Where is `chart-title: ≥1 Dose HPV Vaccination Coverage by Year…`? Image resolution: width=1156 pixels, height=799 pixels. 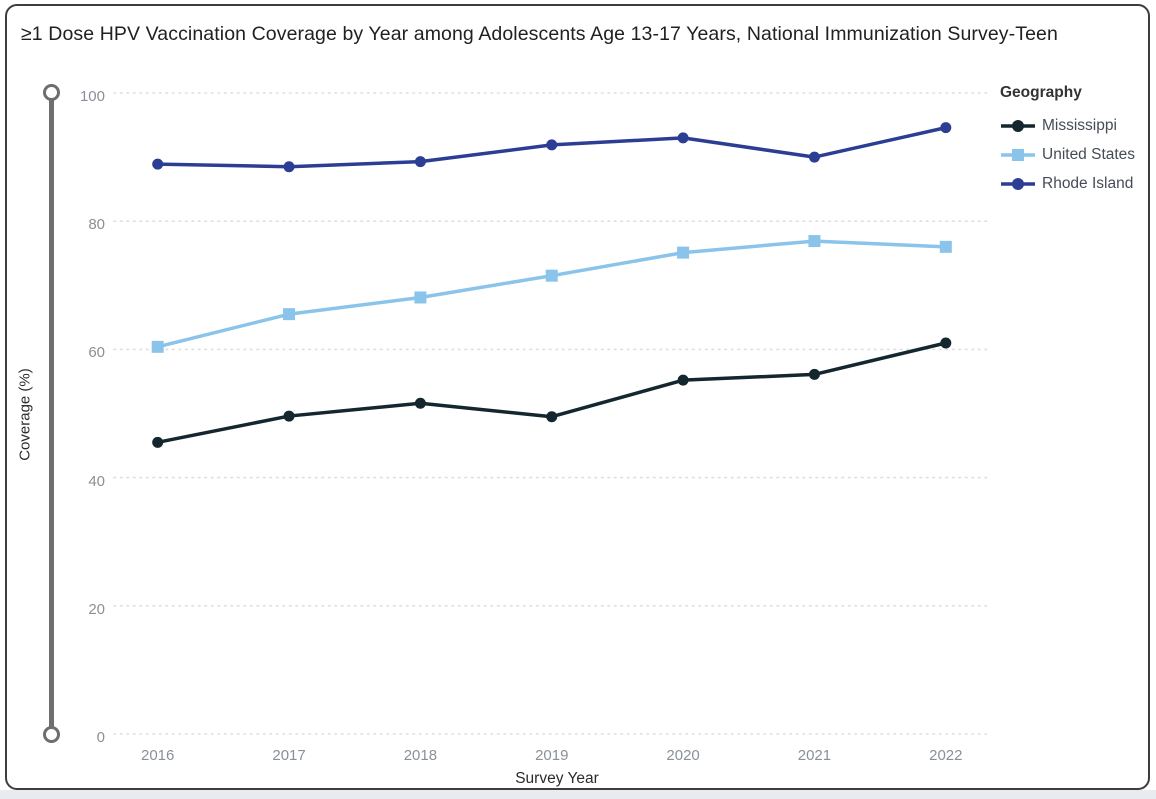
chart-title: ≥1 Dose HPV Vaccination Coverage by Year… is located at coordinates (539, 34).